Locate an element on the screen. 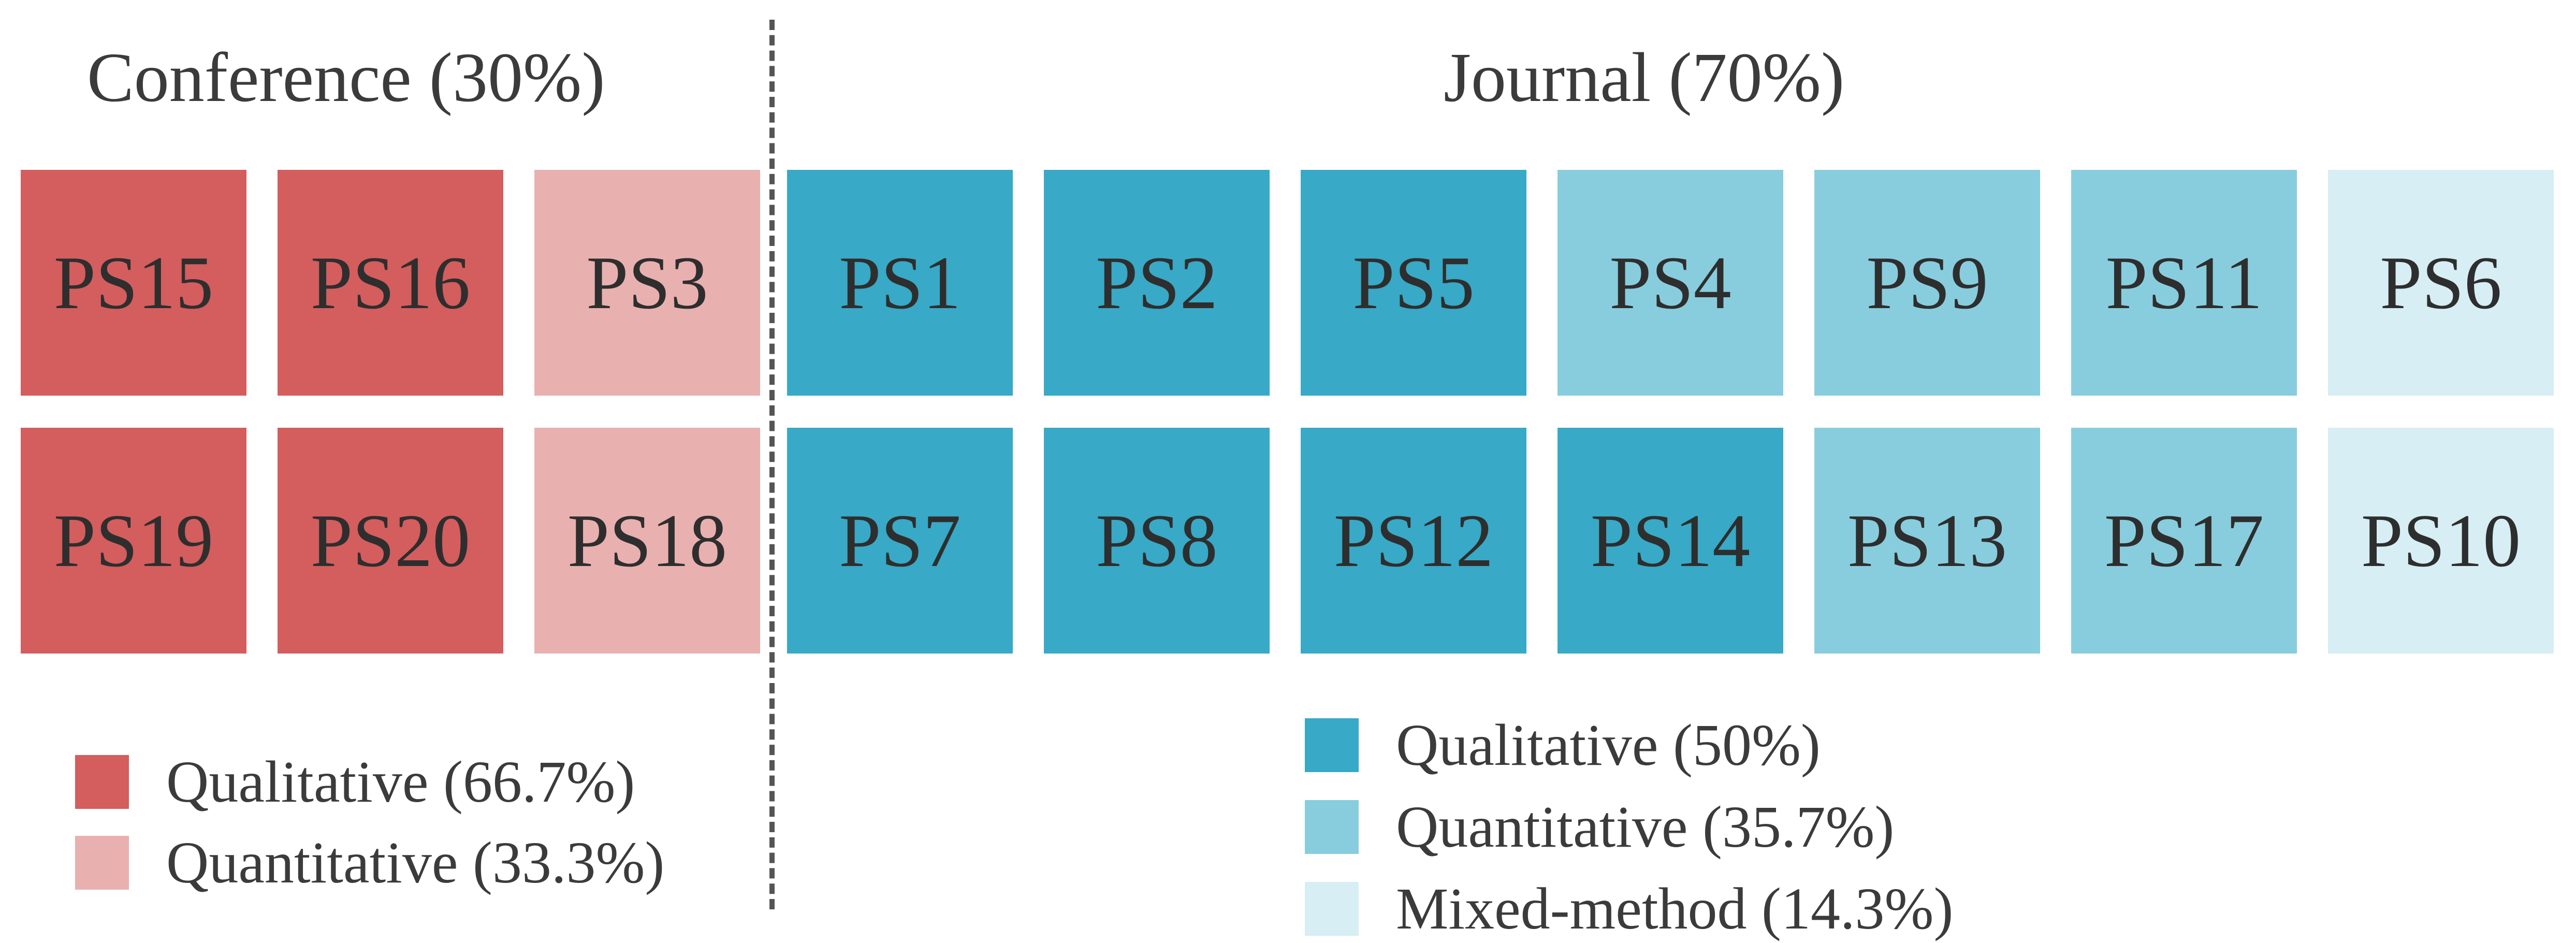 The height and width of the screenshot is (943, 2576). tile-ps1: PS1 is located at coordinates (900, 283).